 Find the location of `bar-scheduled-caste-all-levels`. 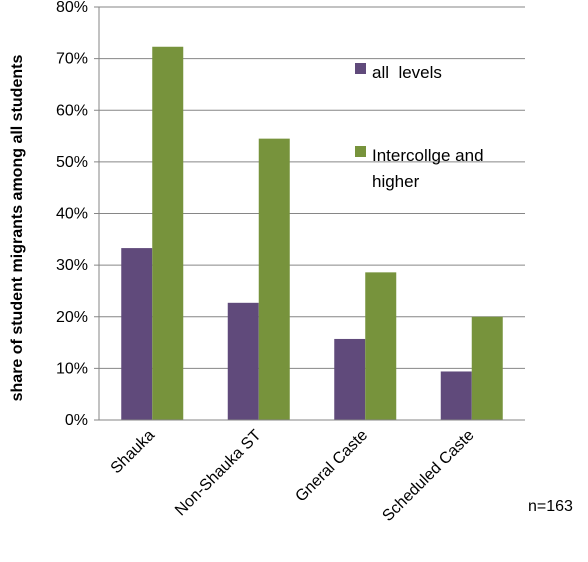

bar-scheduled-caste-all-levels is located at coordinates (456, 395).